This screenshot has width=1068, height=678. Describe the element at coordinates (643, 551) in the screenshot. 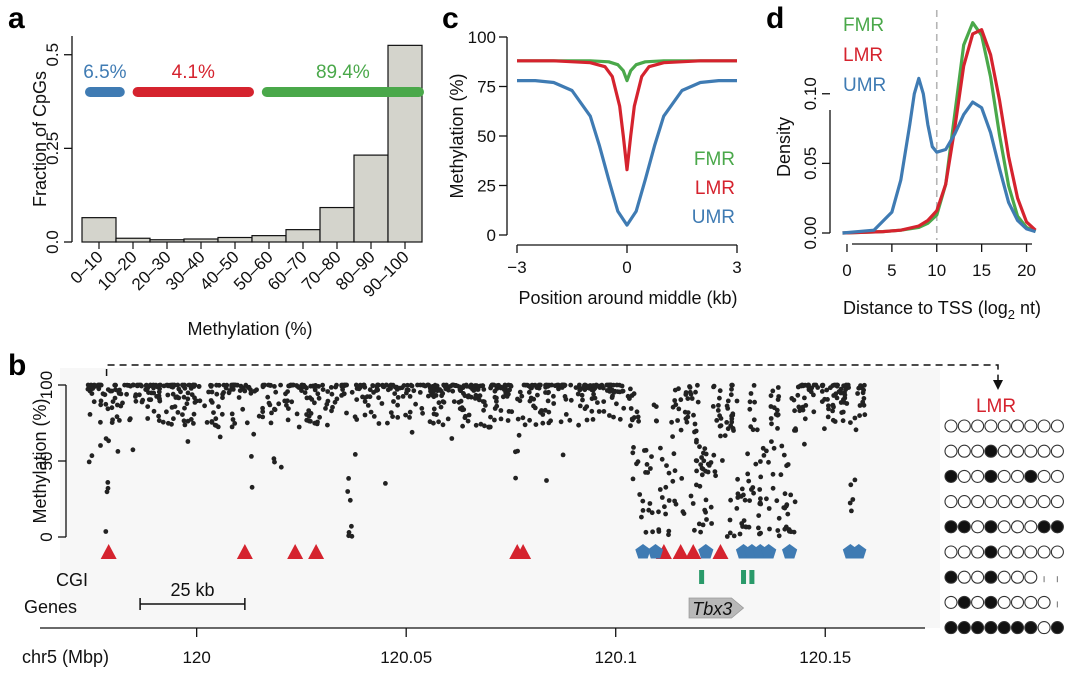

I see `umr-pentagon-marker` at that location.